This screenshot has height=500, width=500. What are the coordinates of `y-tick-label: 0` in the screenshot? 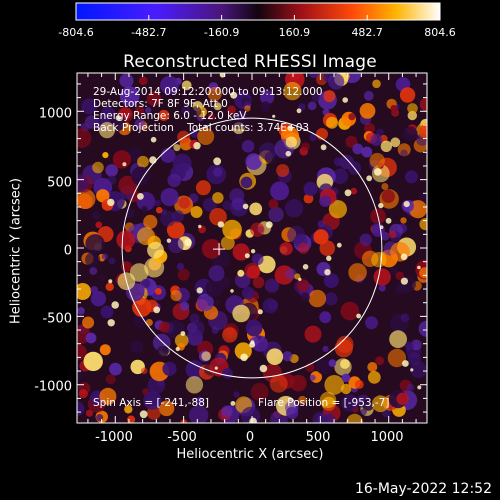 It's located at (67, 251).